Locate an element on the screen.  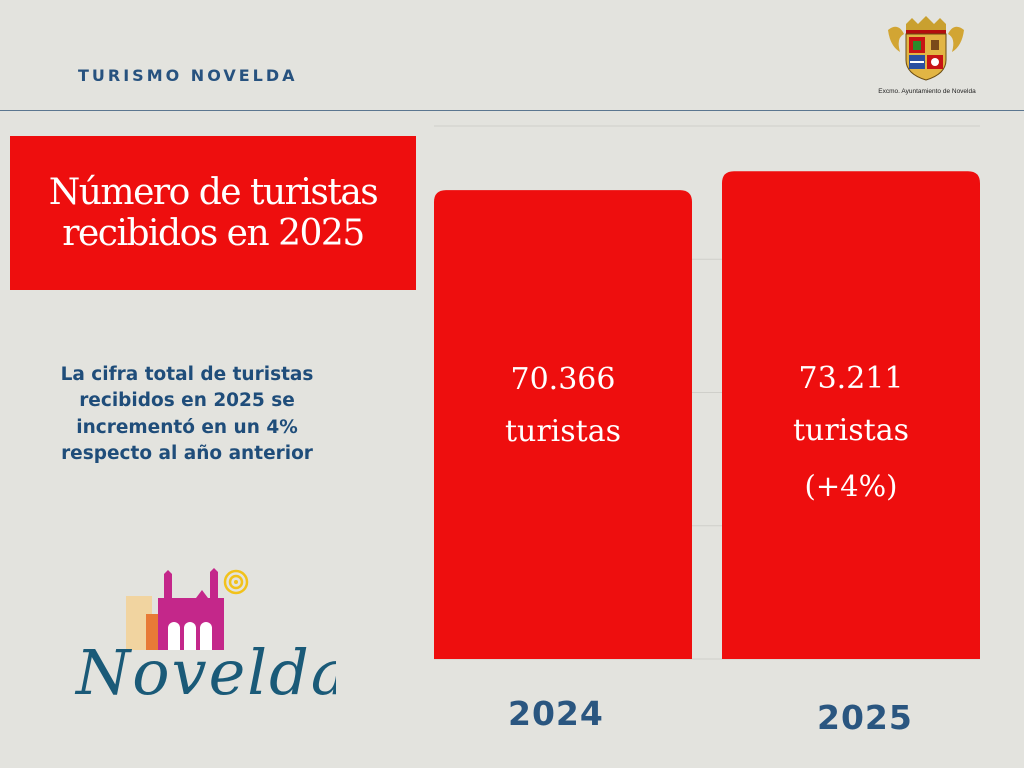
x-tick-label-2024: 2024 is located at coordinates (556, 713).